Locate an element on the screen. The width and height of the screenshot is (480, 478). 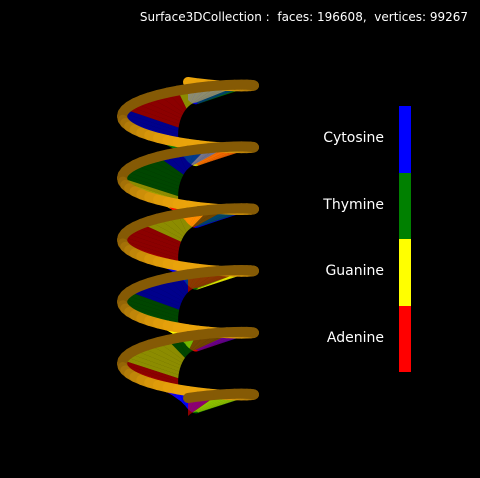
legend-swatch-guanine is located at coordinates (405, 272).